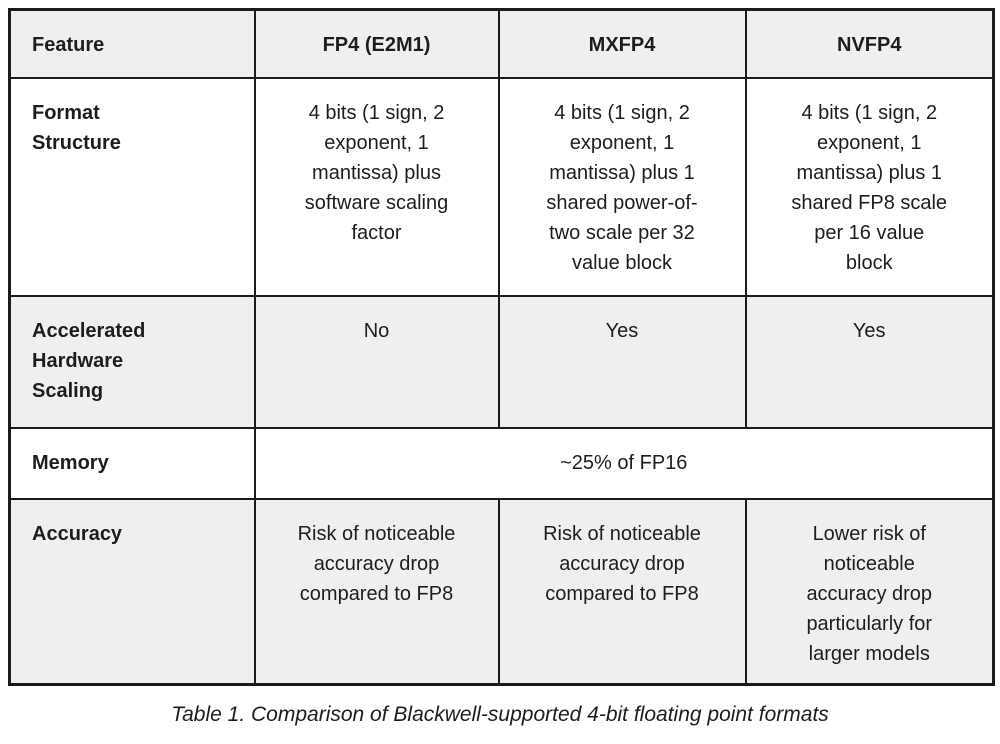 The height and width of the screenshot is (744, 1000). Describe the element at coordinates (376, 43) in the screenshot. I see `column-header-fp4-e2m1: FP4 (E2M1)` at that location.